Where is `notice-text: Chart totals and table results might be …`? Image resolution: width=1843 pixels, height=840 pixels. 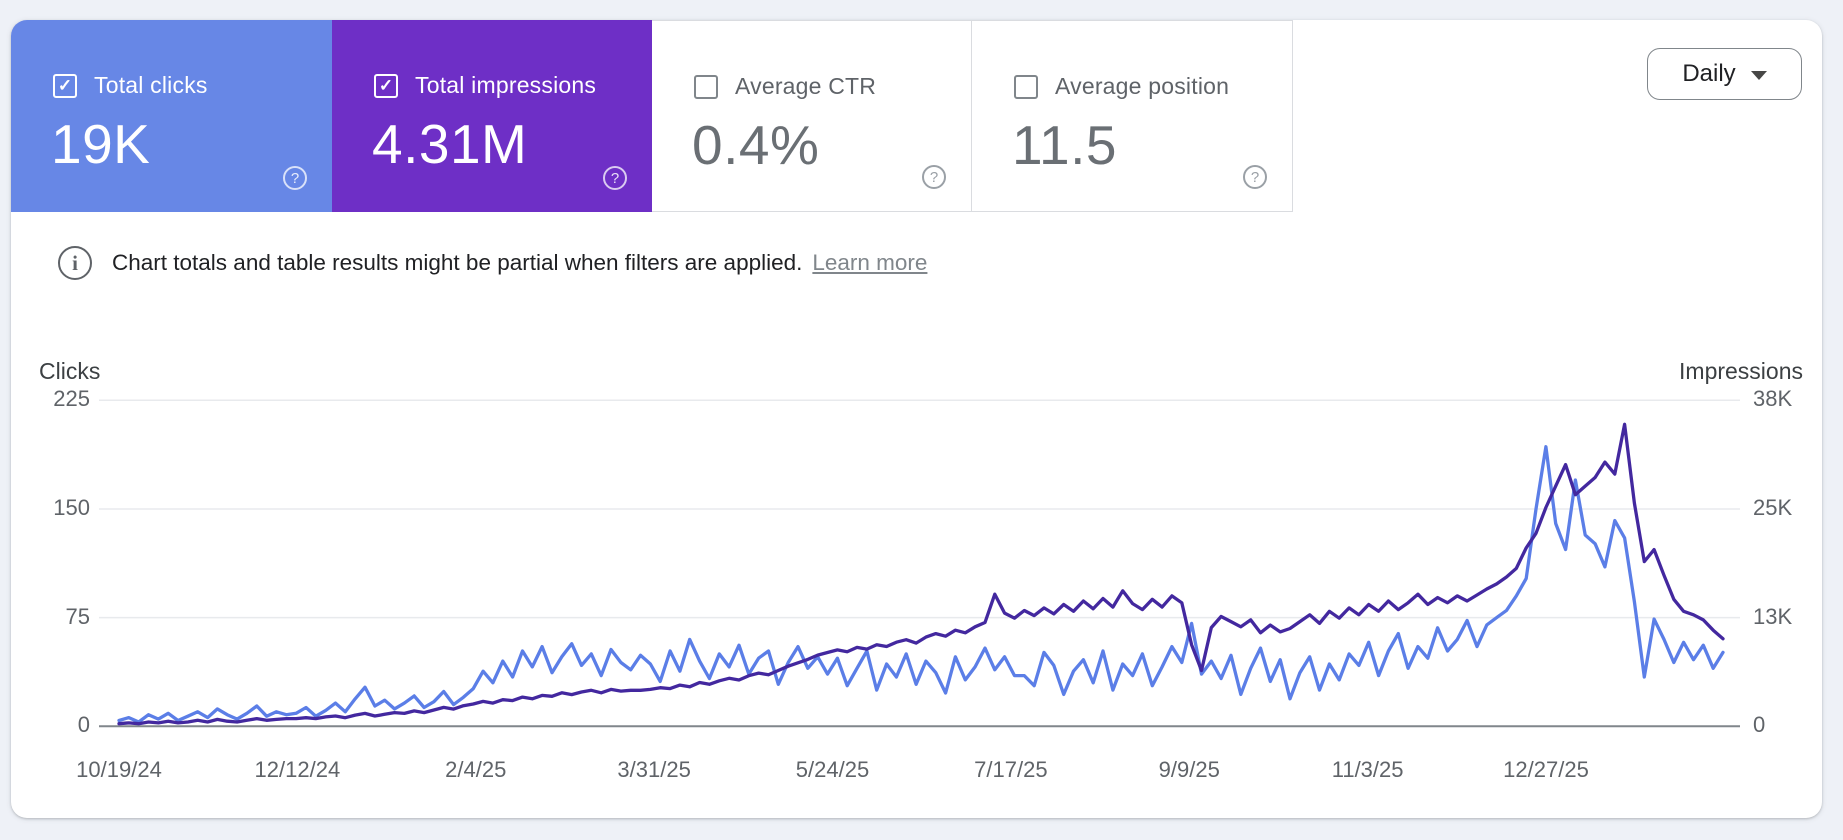 notice-text: Chart totals and table results might be … is located at coordinates (519, 263).